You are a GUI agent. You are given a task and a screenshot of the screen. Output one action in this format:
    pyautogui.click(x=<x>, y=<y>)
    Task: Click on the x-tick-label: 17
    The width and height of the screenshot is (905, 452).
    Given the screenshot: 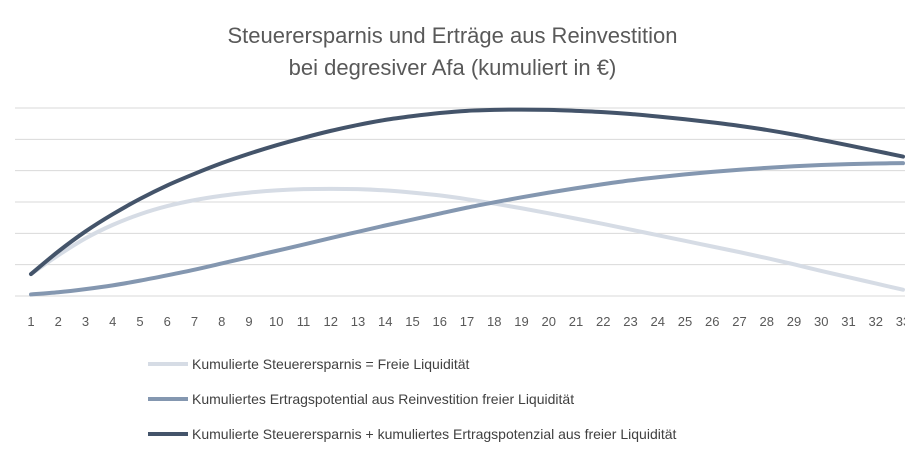 What is the action you would take?
    pyautogui.click(x=467, y=321)
    